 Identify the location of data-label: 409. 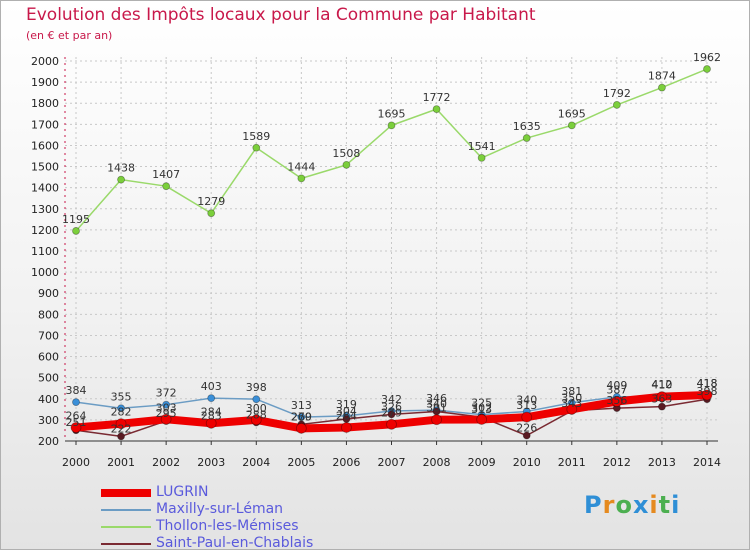
(616, 385).